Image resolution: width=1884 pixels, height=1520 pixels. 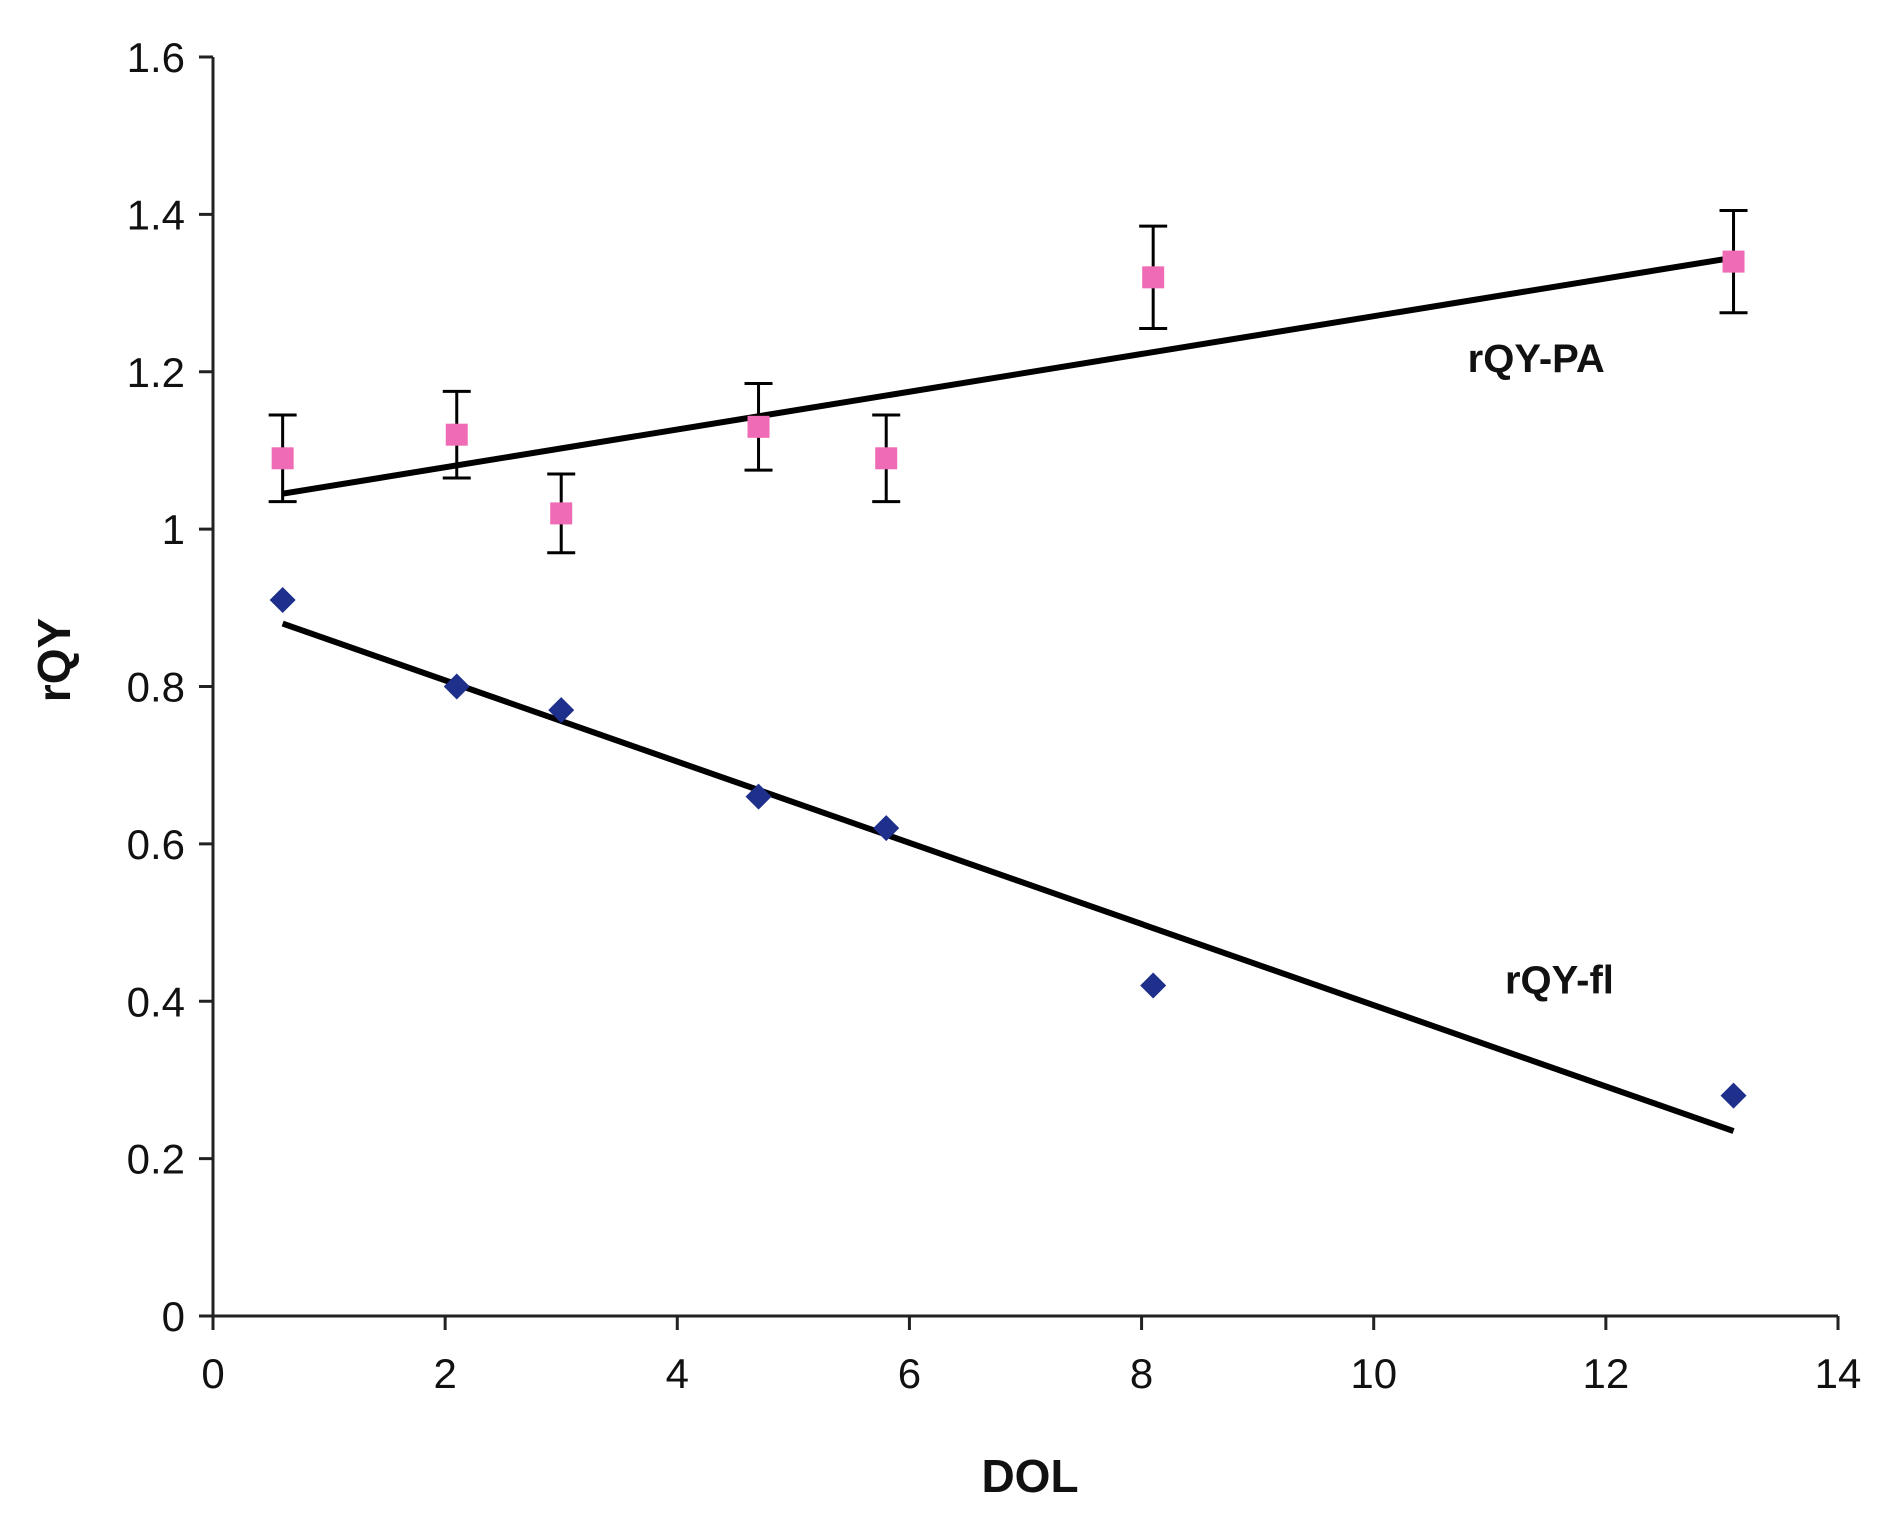 I want to click on y-tick-label: 0.8, so click(x=156, y=687).